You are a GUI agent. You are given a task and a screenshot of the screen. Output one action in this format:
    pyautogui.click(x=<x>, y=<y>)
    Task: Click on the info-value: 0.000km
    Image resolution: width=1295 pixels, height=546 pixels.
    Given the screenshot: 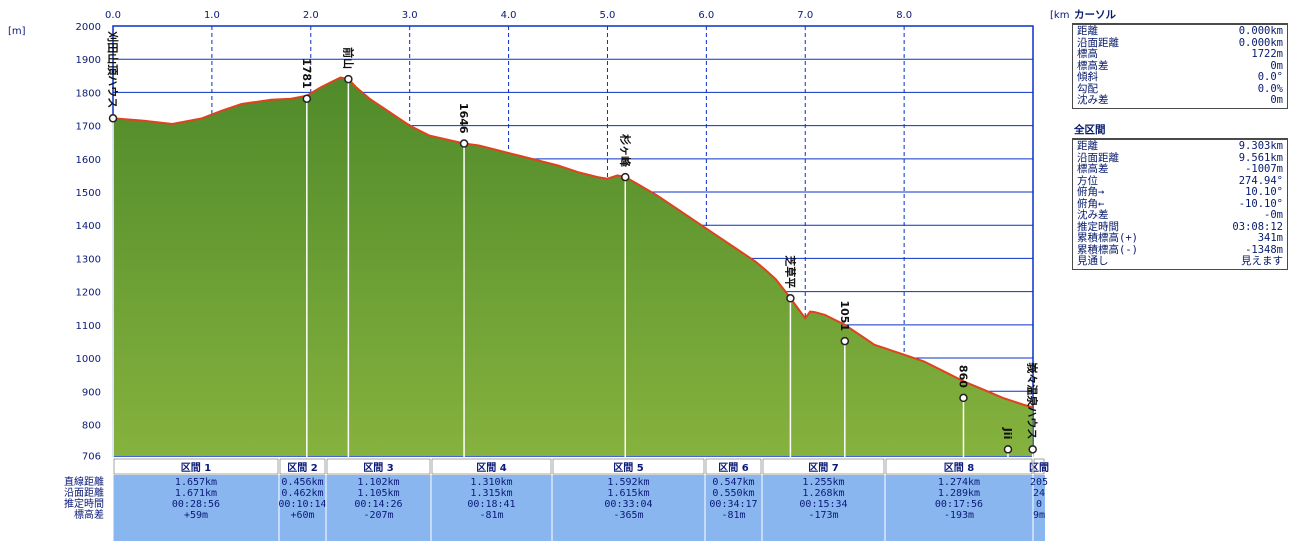 What is the action you would take?
    pyautogui.click(x=1260, y=42)
    